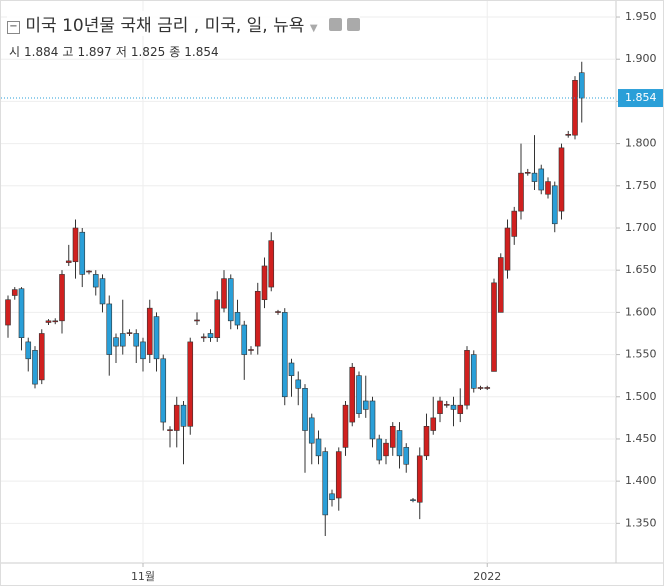 The image size is (664, 586). I want to click on ohlc-value: 1.884, so click(41, 52).